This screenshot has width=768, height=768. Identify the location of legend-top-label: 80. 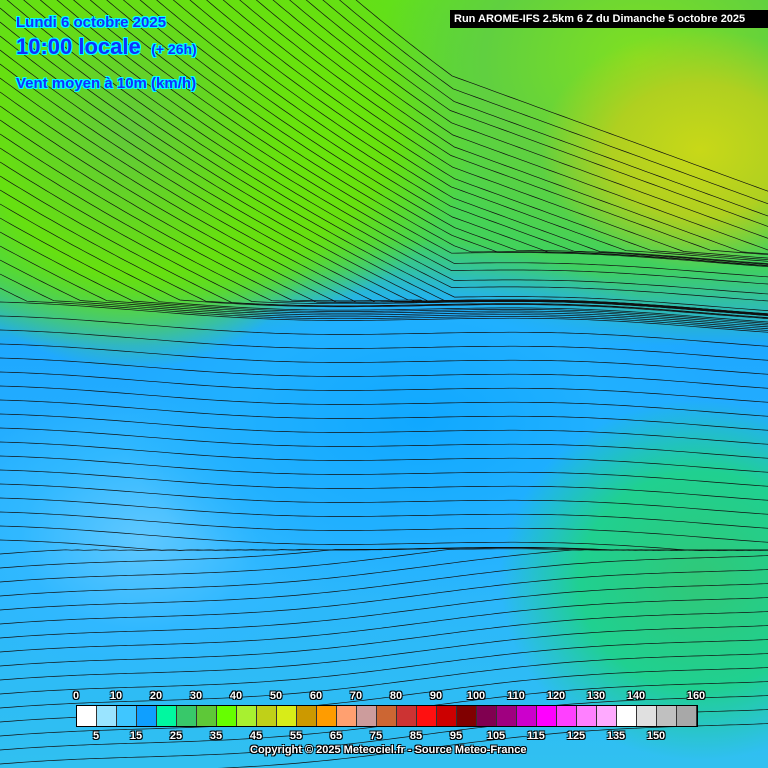
(396, 696).